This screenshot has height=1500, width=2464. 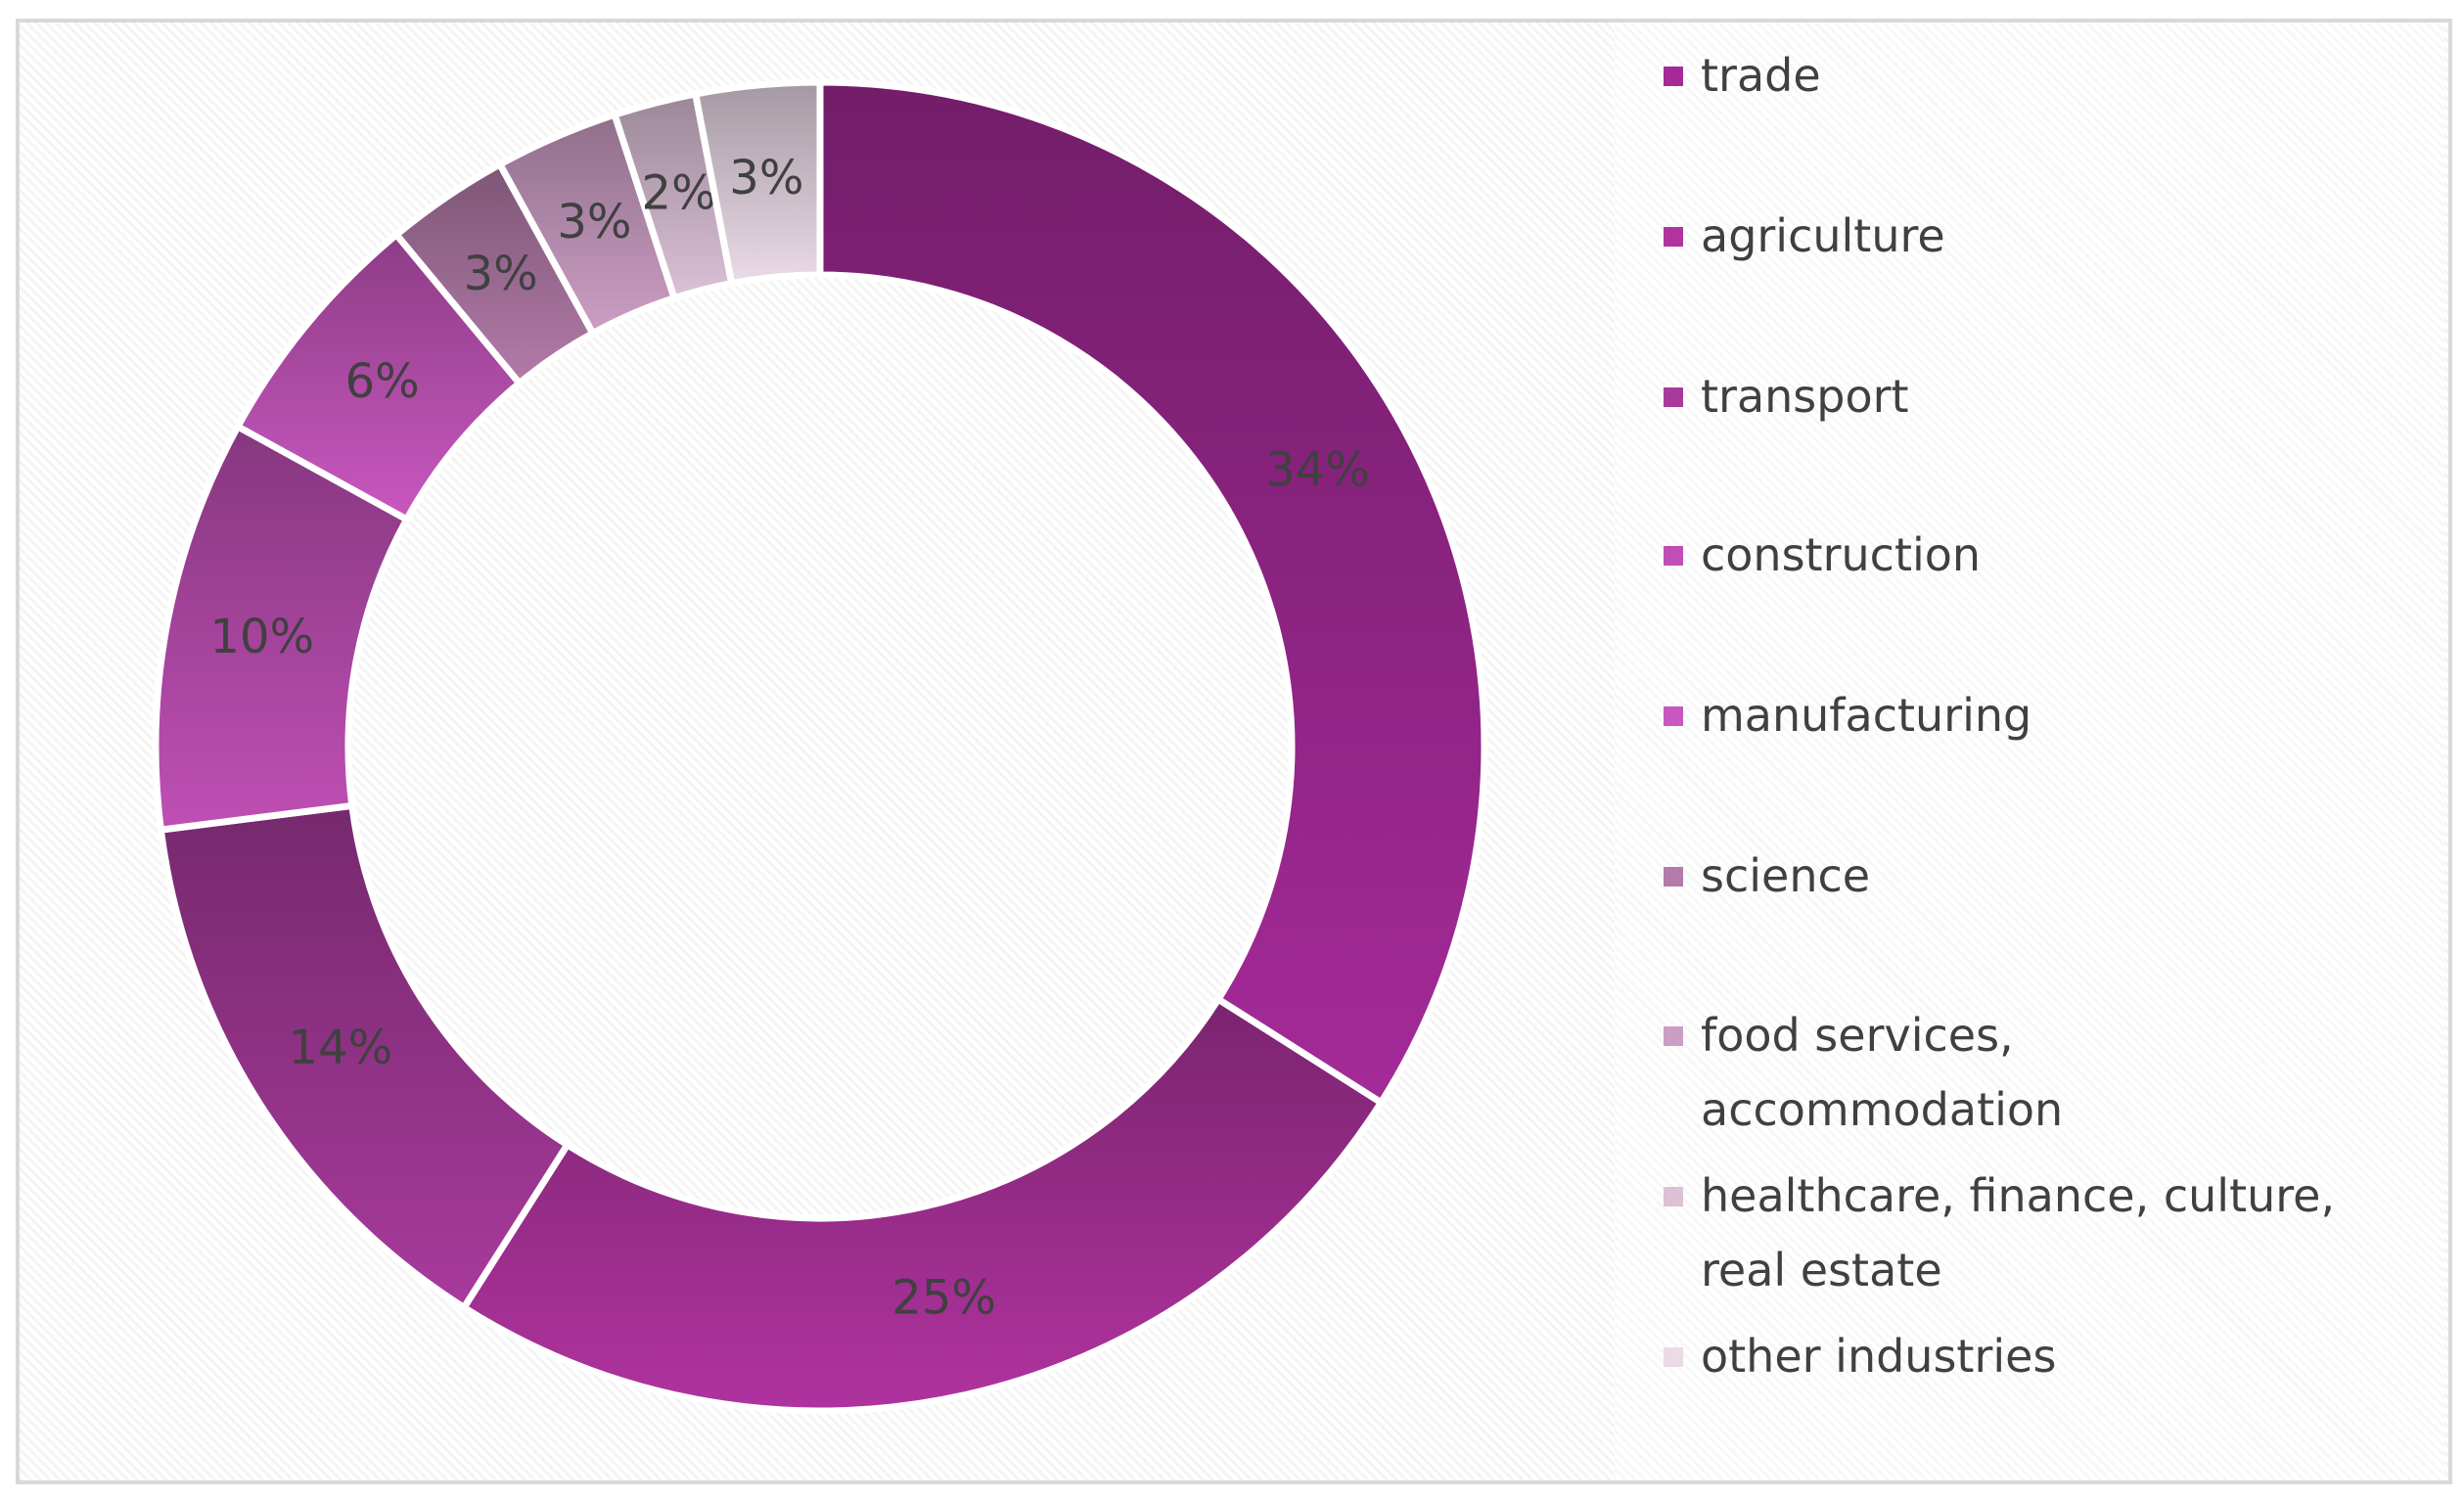 I want to click on data-label: 14%, so click(x=341, y=1048).